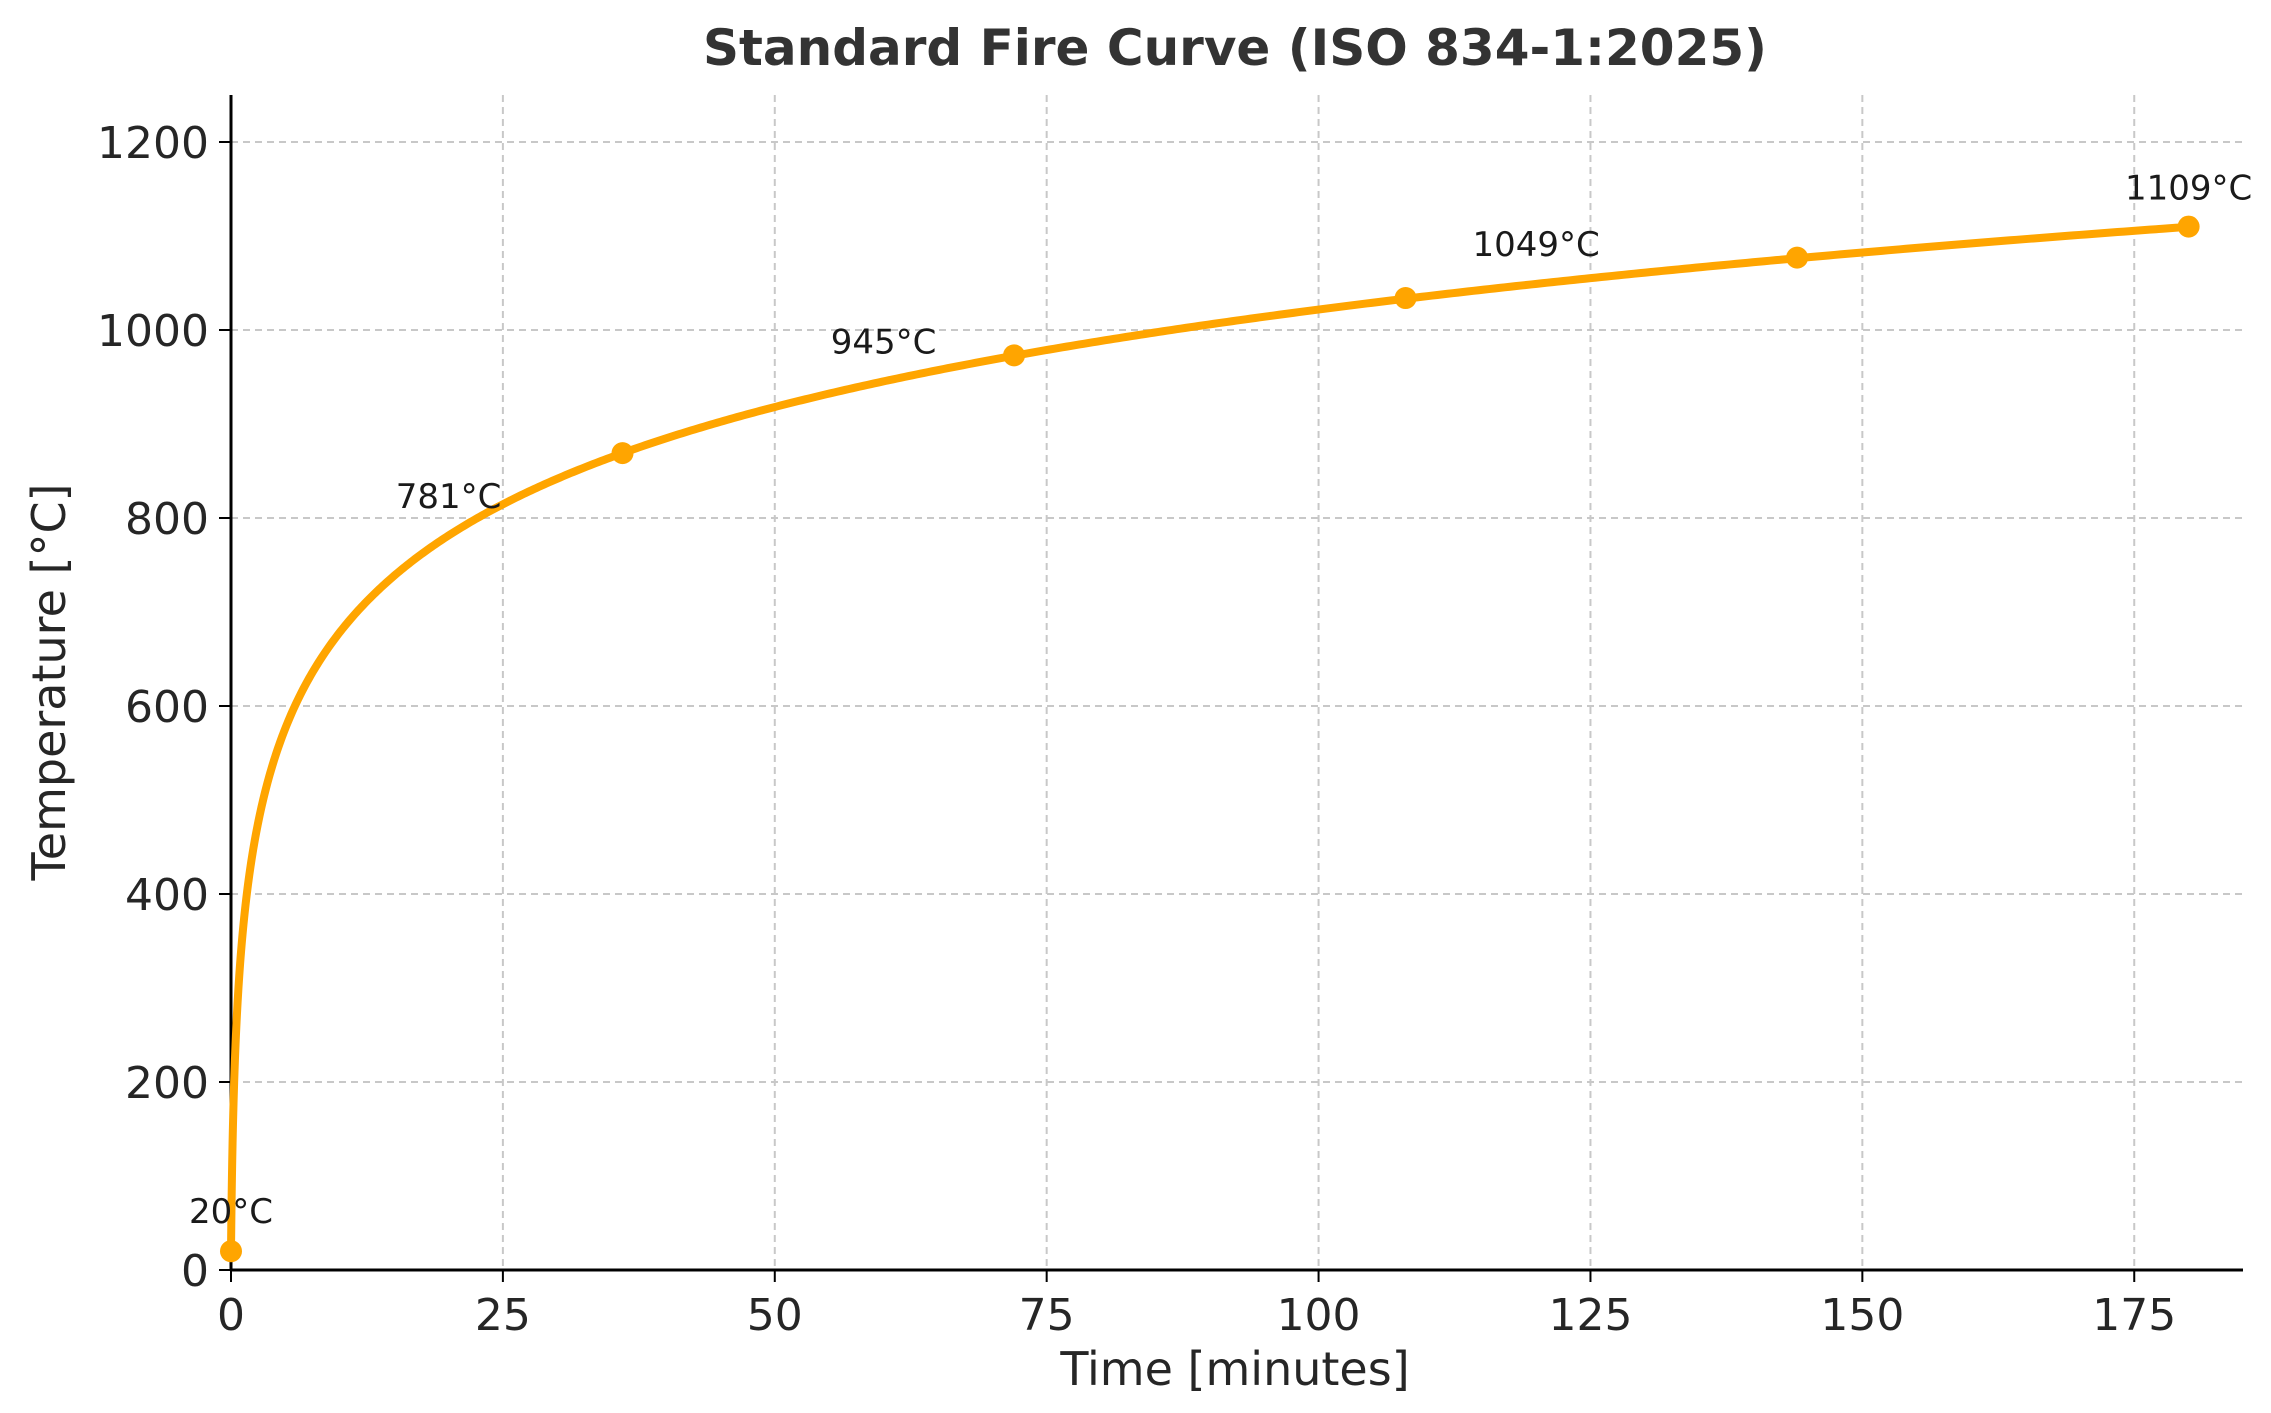 This screenshot has height=1413, width=2271. What do you see at coordinates (153, 143) in the screenshot?
I see `y-tick-label: 1200` at bounding box center [153, 143].